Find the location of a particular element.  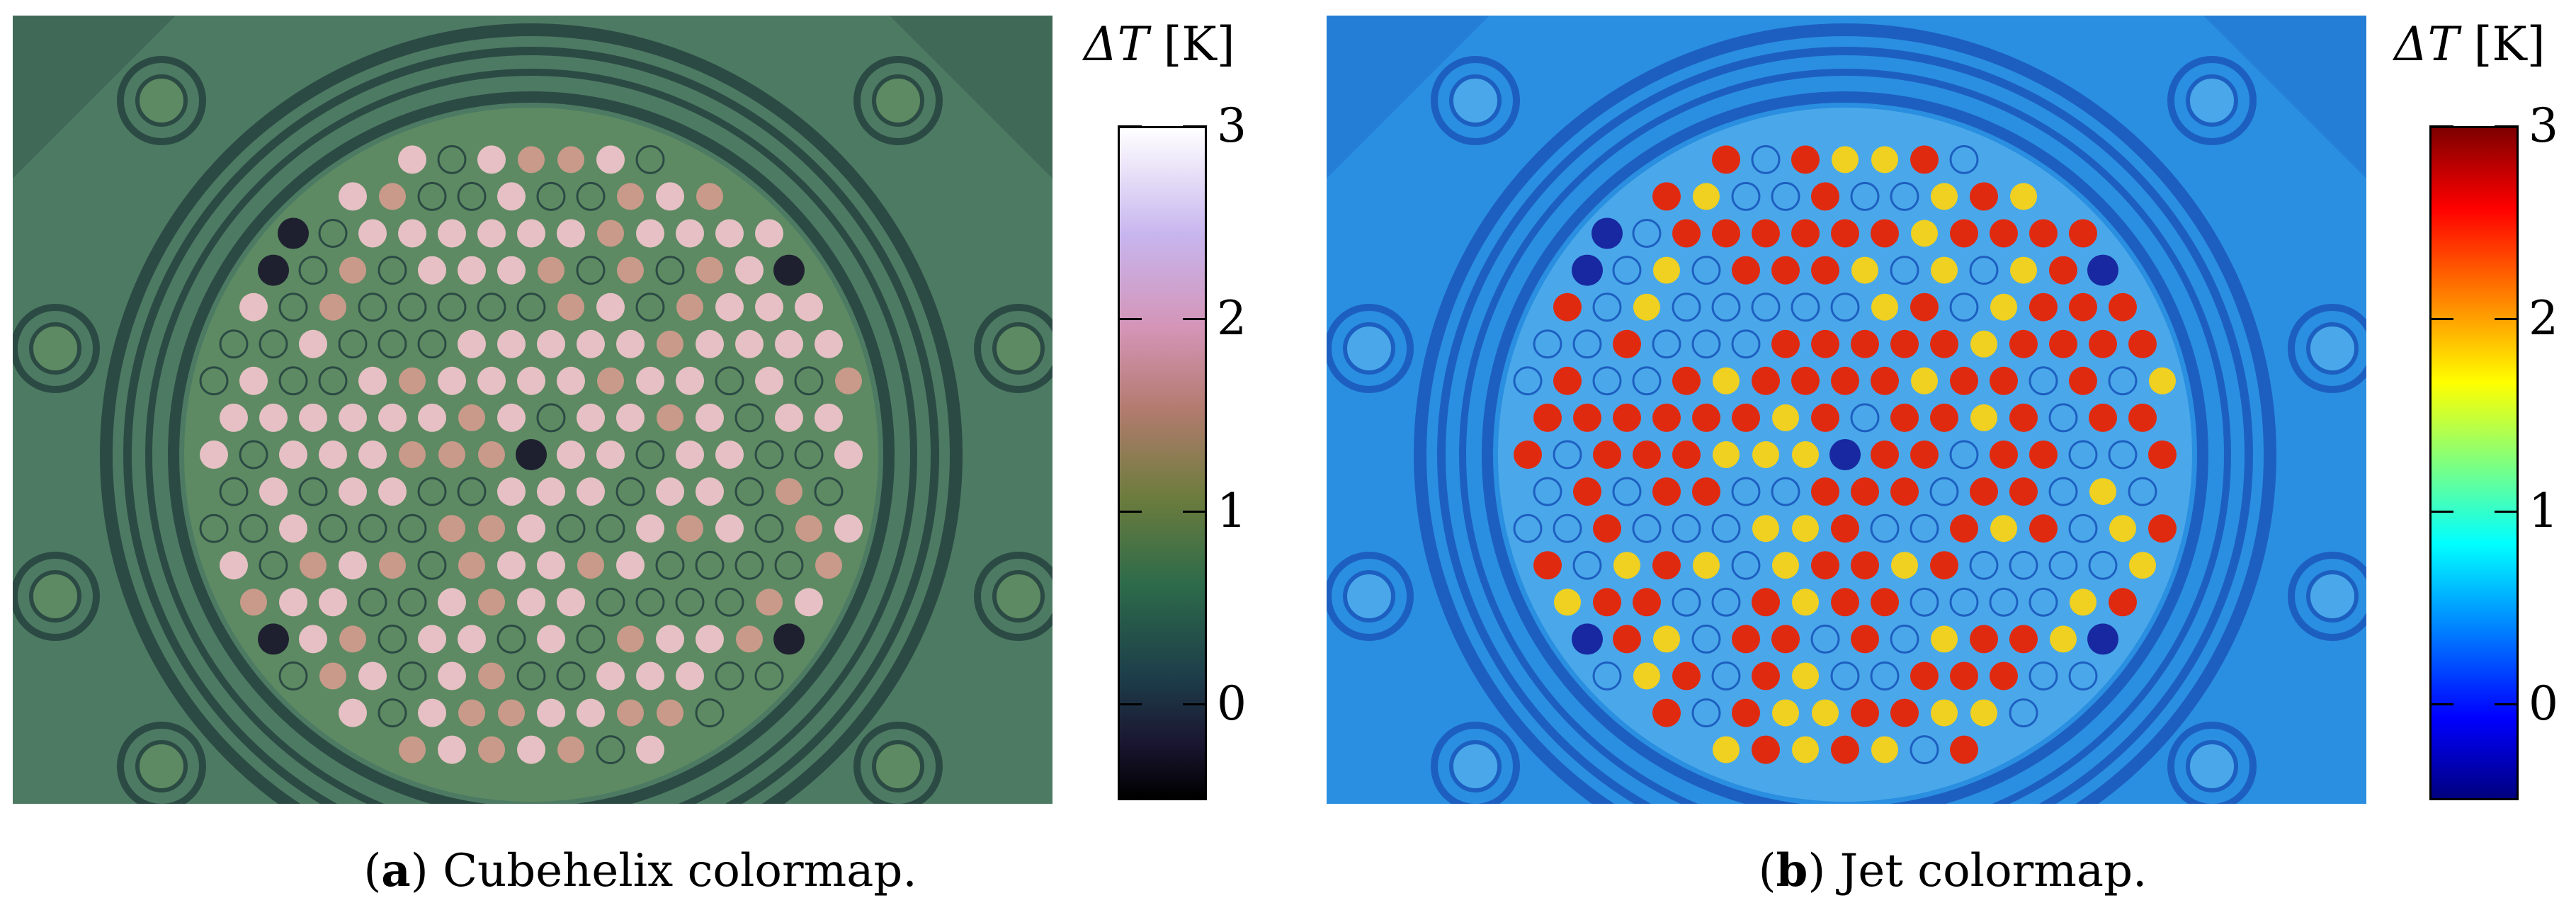

colorbar-tick-label: 0 is located at coordinates (1232, 703).